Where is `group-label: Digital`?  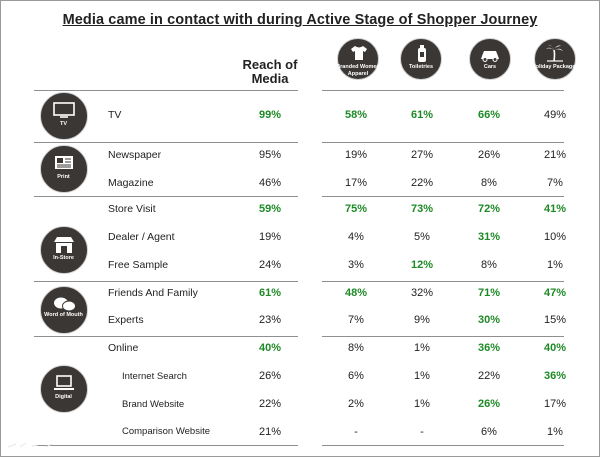
group-label: Digital is located at coordinates (63, 397).